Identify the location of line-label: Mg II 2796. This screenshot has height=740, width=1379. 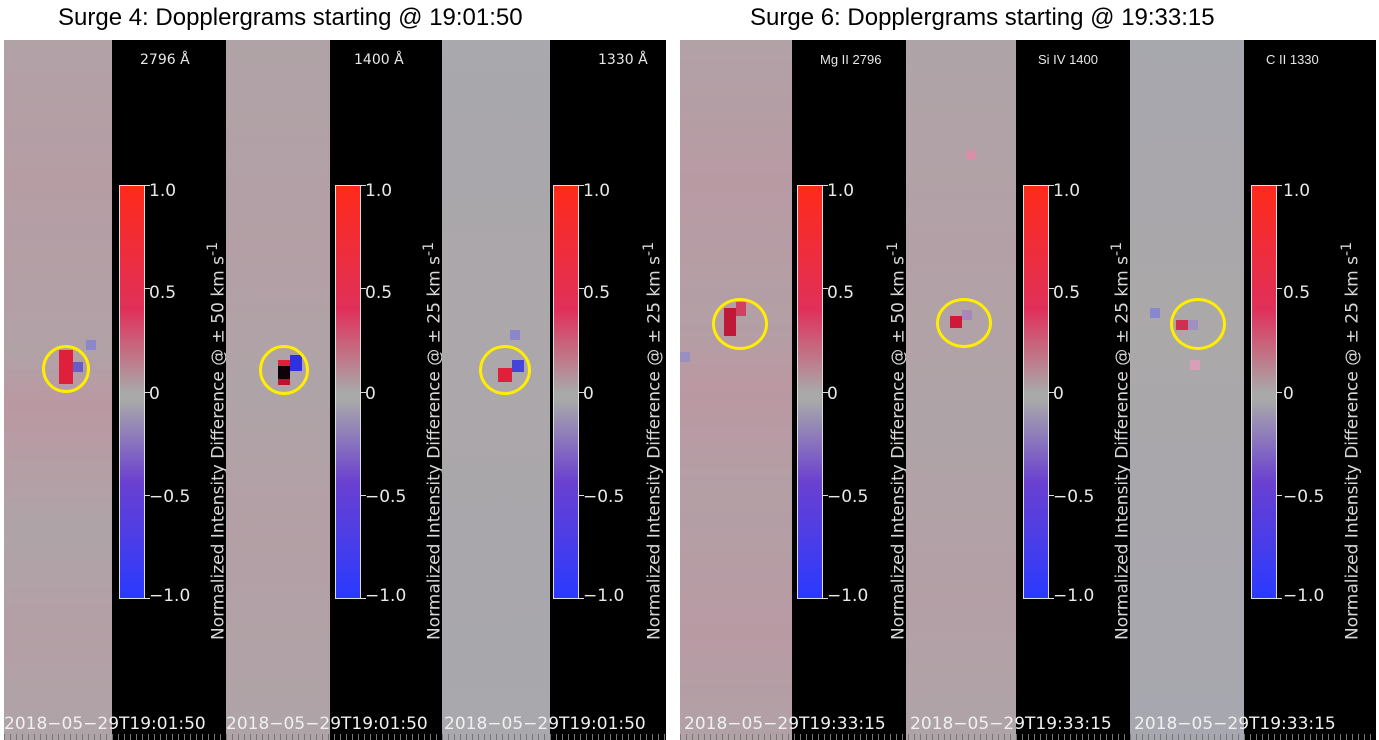
(851, 59).